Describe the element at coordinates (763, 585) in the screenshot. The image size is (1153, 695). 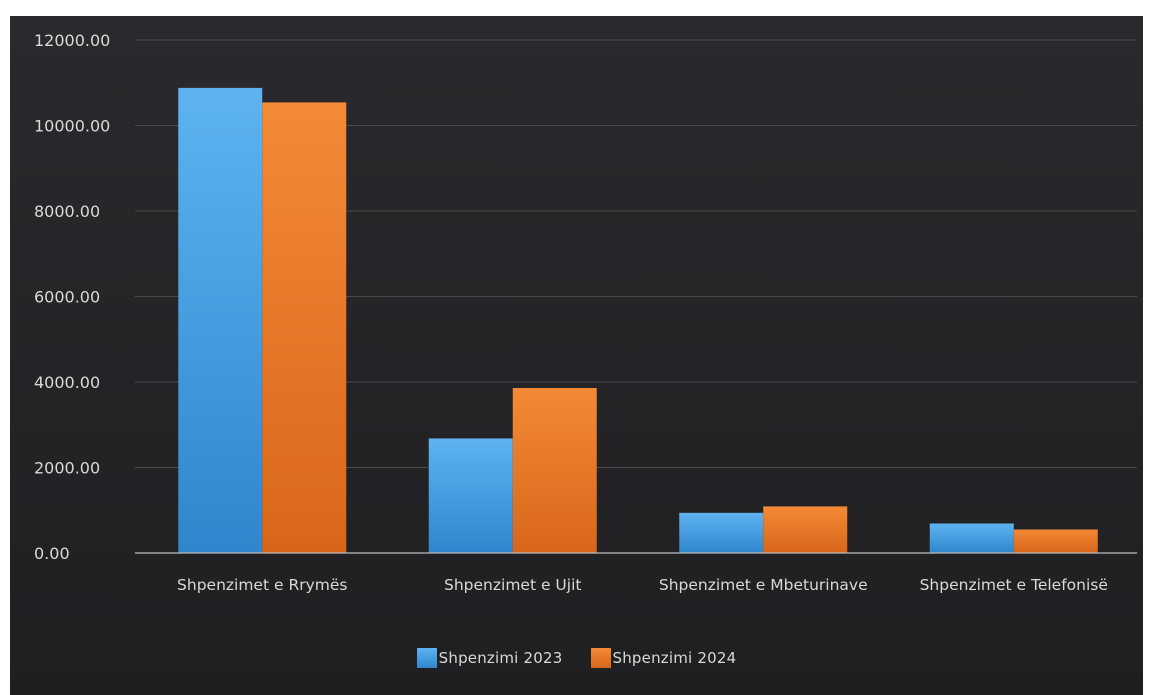
I see `x-category-label: Shpenzimet e Mbeturinave` at that location.